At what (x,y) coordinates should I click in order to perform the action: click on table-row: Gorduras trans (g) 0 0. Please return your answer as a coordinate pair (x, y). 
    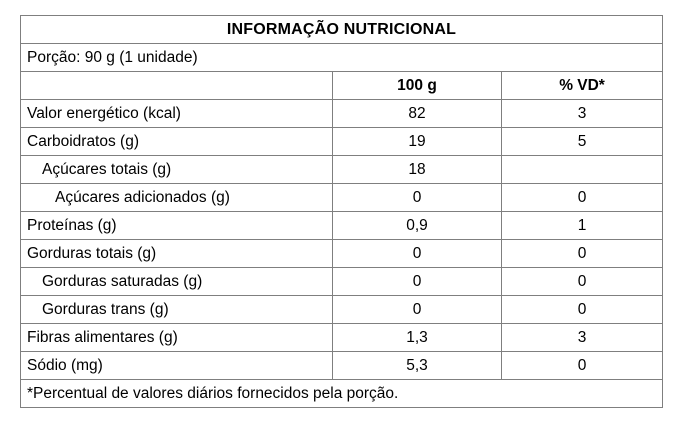
    Looking at the image, I should click on (342, 309).